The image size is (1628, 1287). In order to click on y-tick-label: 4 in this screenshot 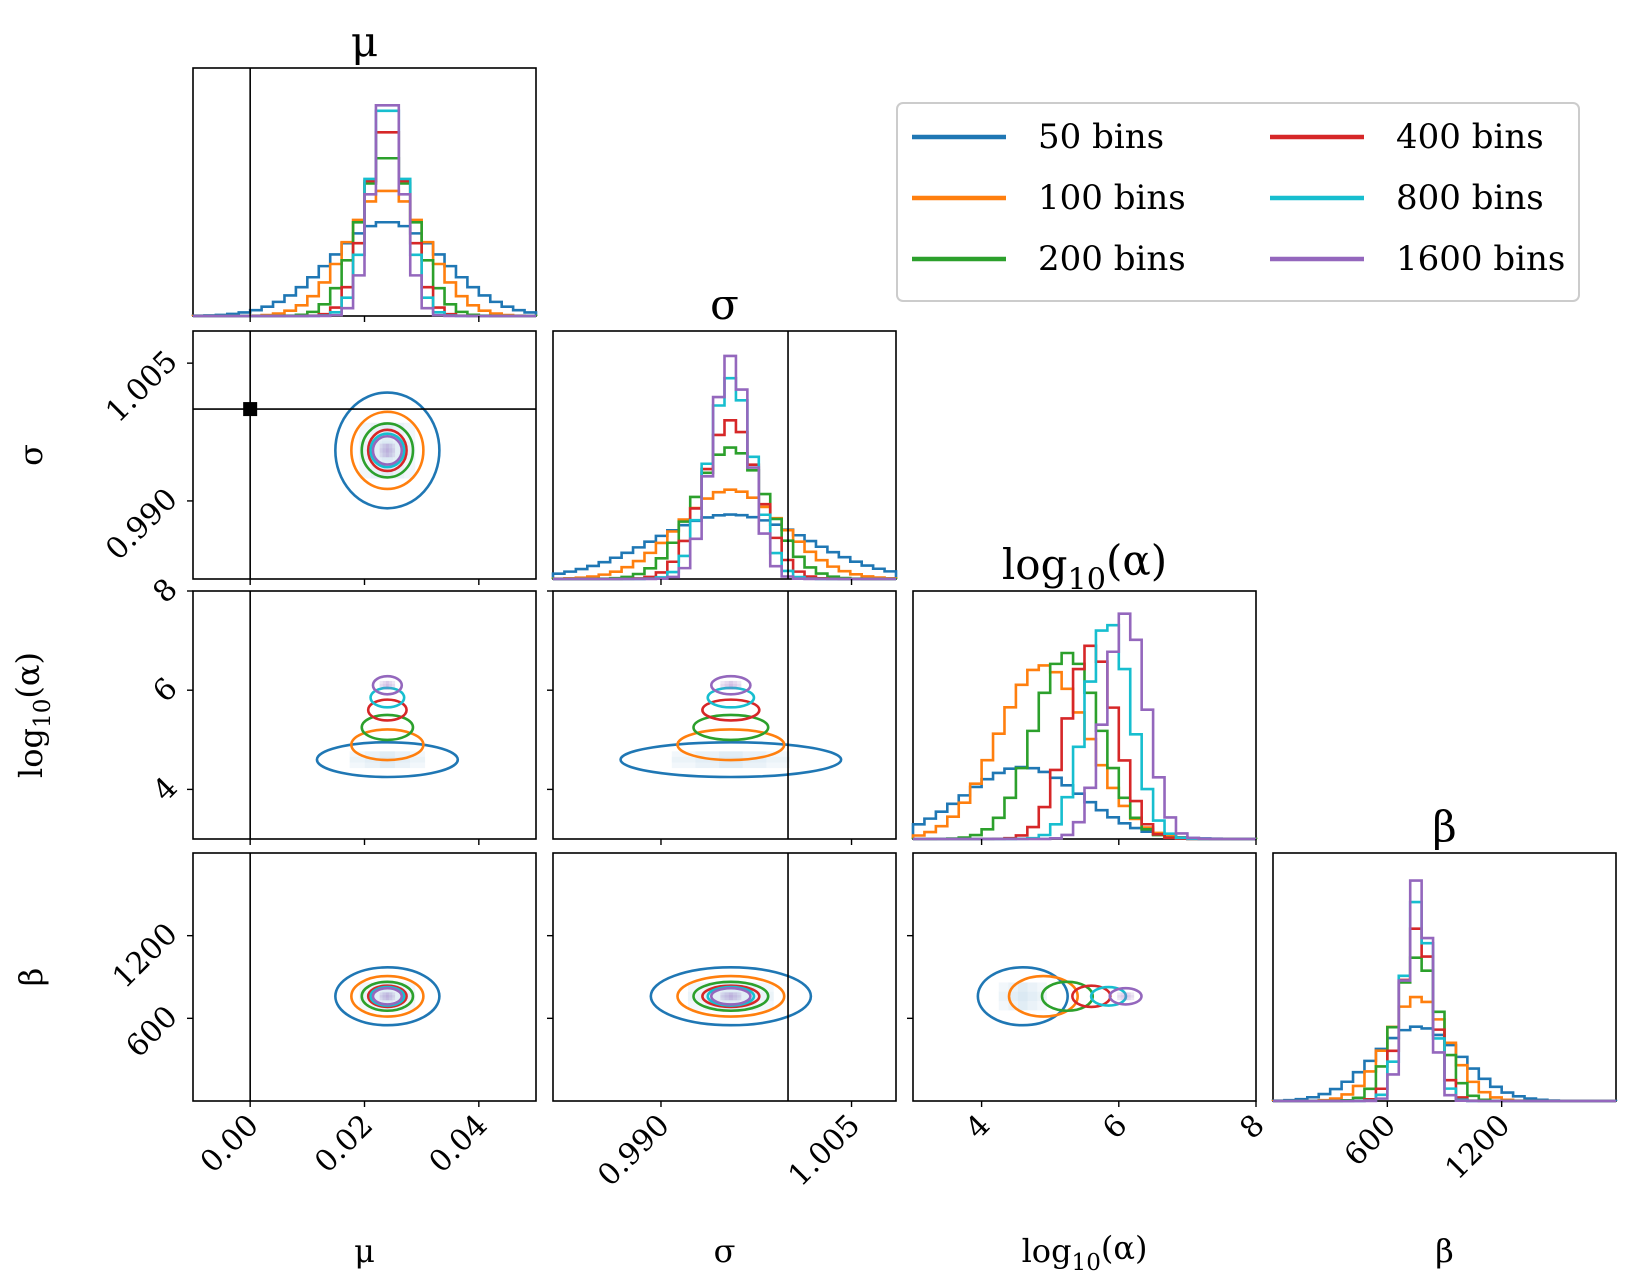, I will do `click(165, 789)`.